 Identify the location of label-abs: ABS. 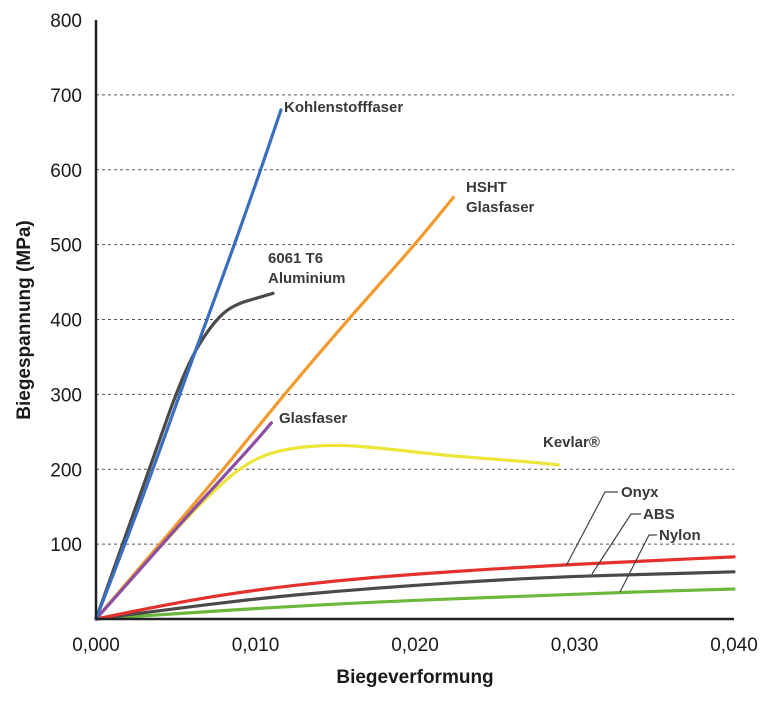
(659, 514).